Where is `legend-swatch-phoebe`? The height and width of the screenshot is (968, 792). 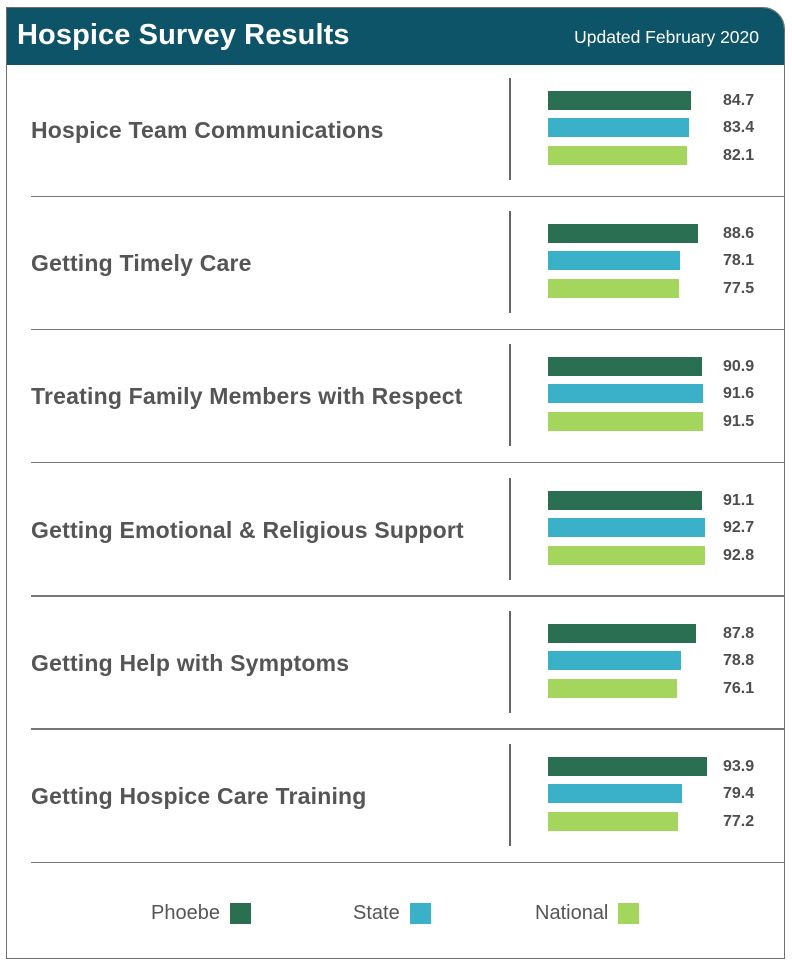
legend-swatch-phoebe is located at coordinates (240, 913).